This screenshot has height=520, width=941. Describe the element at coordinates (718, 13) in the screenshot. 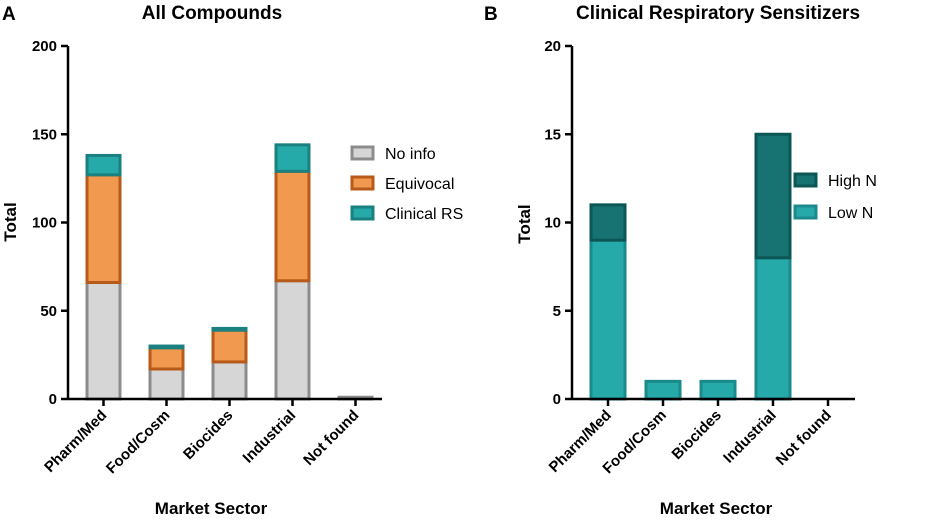

I see `chart-title: Clinical Respiratory Sensitizers` at that location.